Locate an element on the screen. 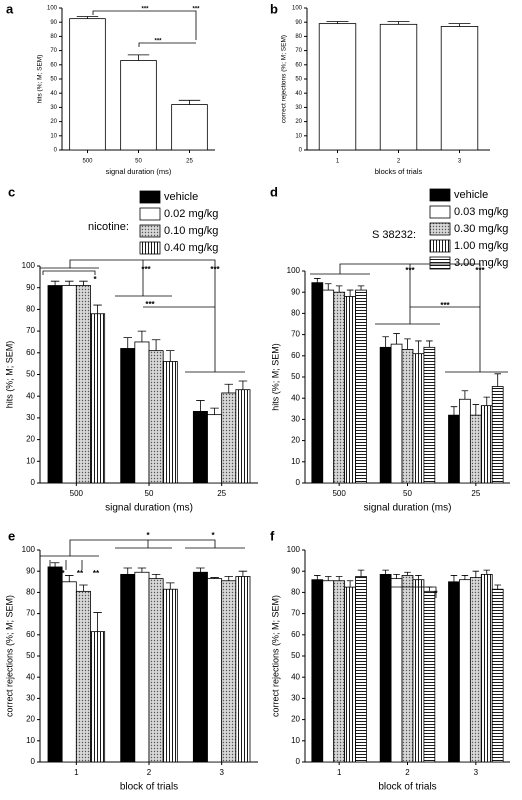 The height and width of the screenshot is (800, 522). y-axis-label: correct rejections (%; M; SEM) is located at coordinates (275, 656).